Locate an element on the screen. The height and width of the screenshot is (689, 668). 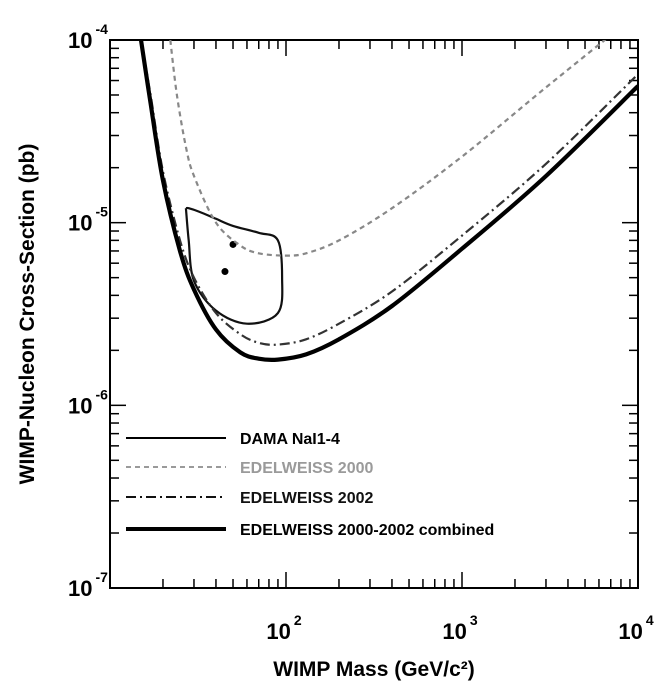
y-tick-label-2-exp: -6 is located at coordinates (101, 394).